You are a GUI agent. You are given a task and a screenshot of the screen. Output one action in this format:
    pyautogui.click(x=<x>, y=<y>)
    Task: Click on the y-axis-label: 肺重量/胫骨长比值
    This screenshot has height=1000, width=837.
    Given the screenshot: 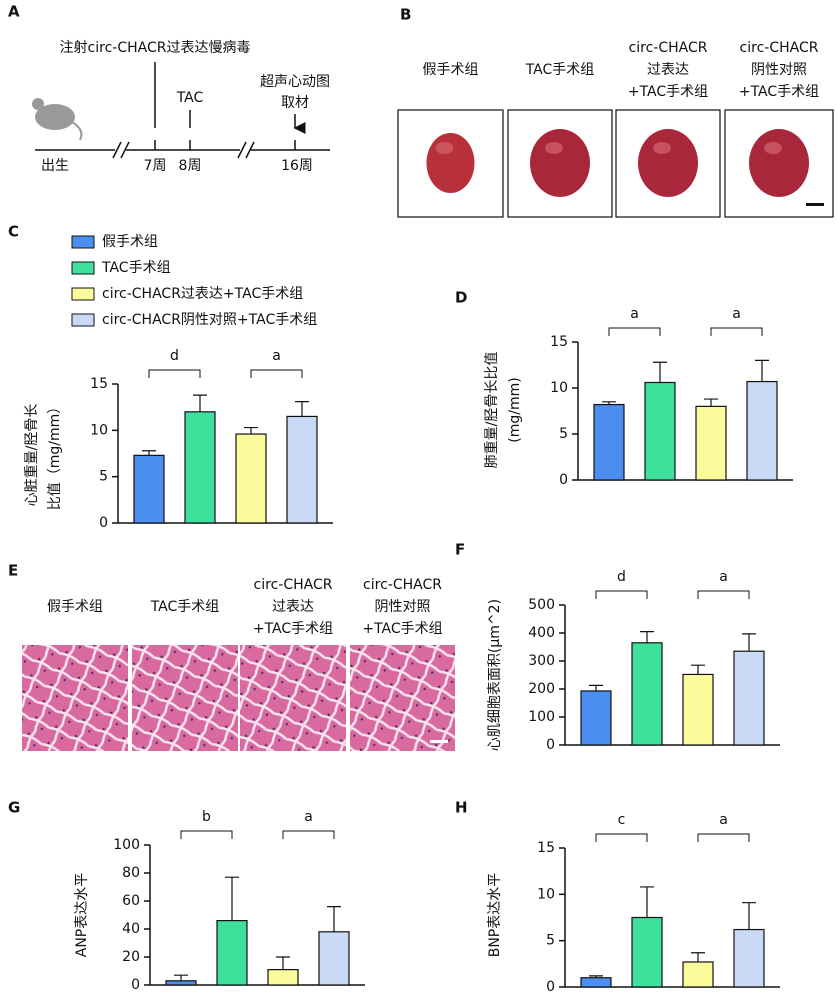 What is the action you would take?
    pyautogui.click(x=492, y=410)
    